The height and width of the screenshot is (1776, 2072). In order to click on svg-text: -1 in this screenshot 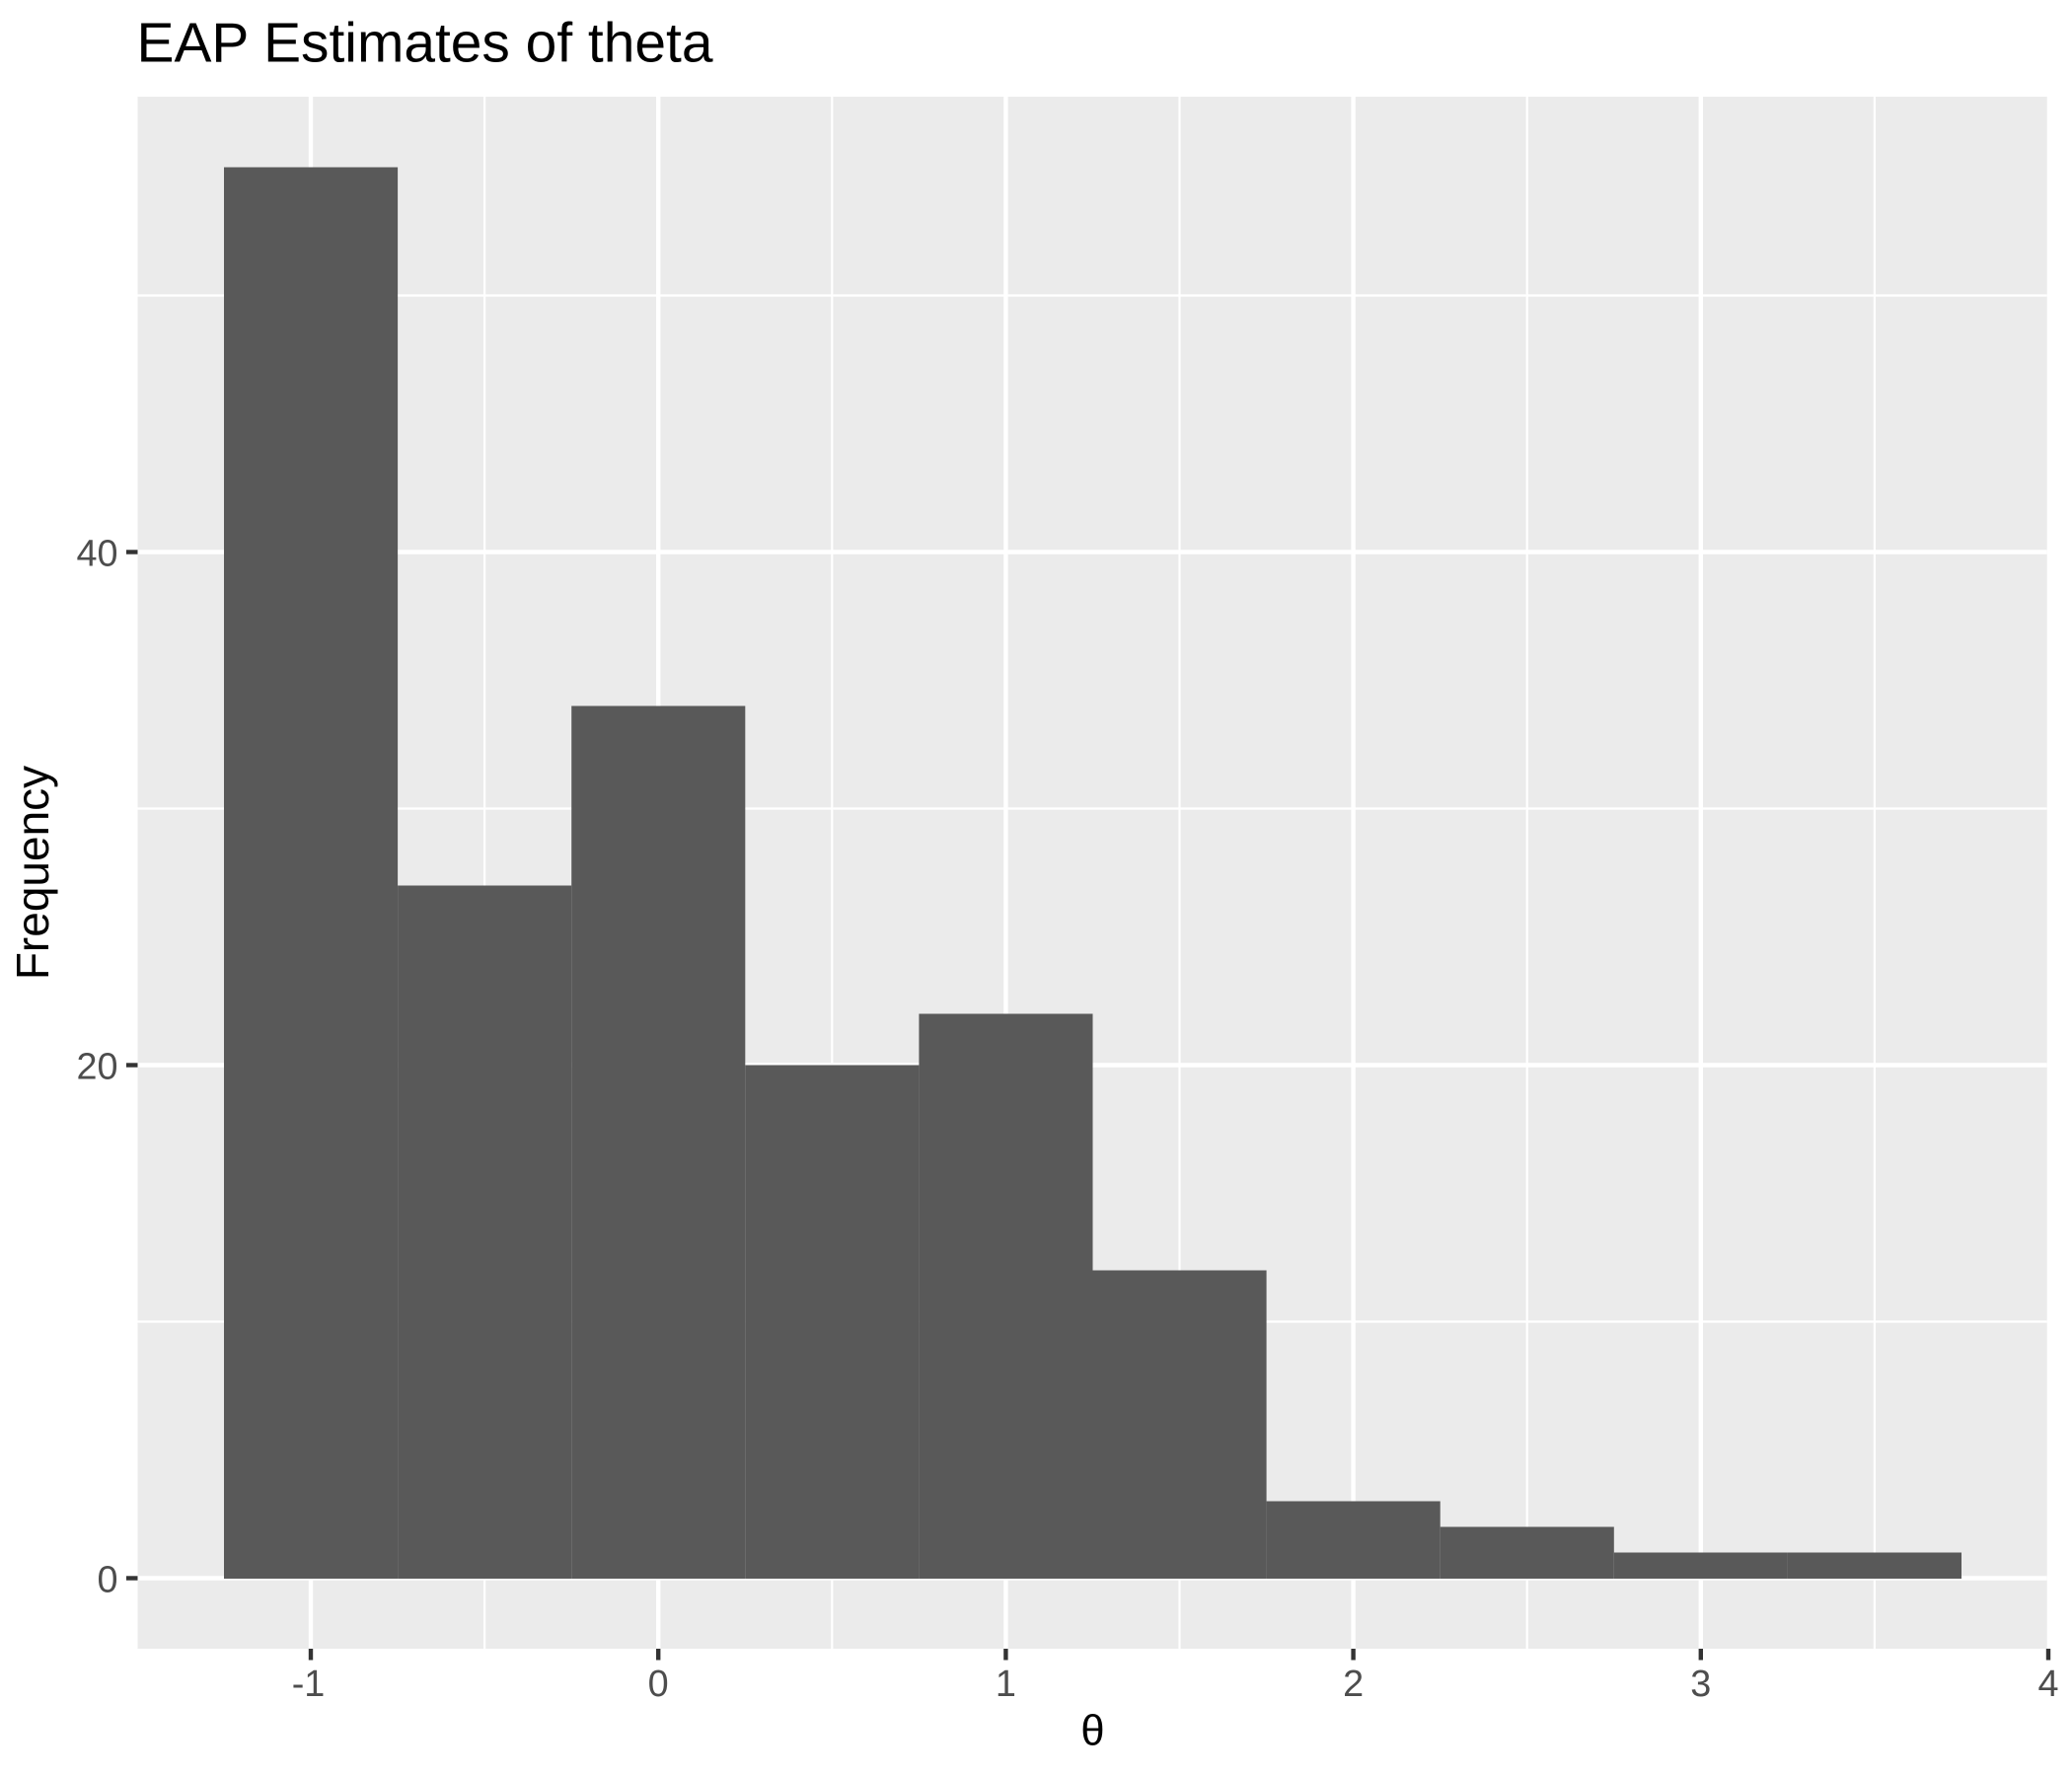, I will do `click(309, 1684)`.